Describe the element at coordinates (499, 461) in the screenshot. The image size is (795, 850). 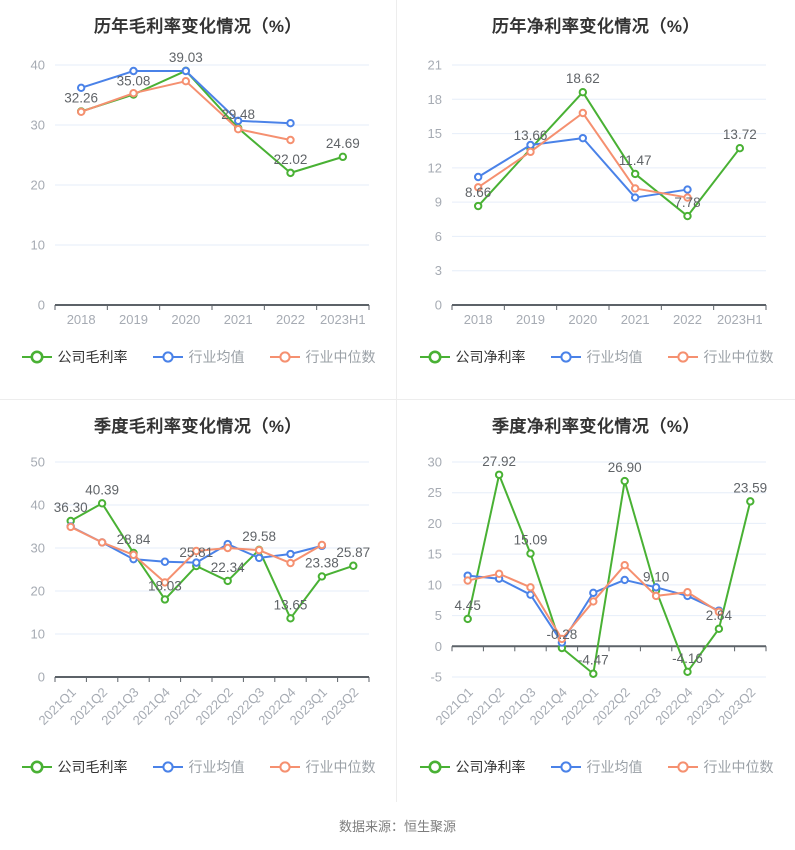
I see `value-label: 27.92` at that location.